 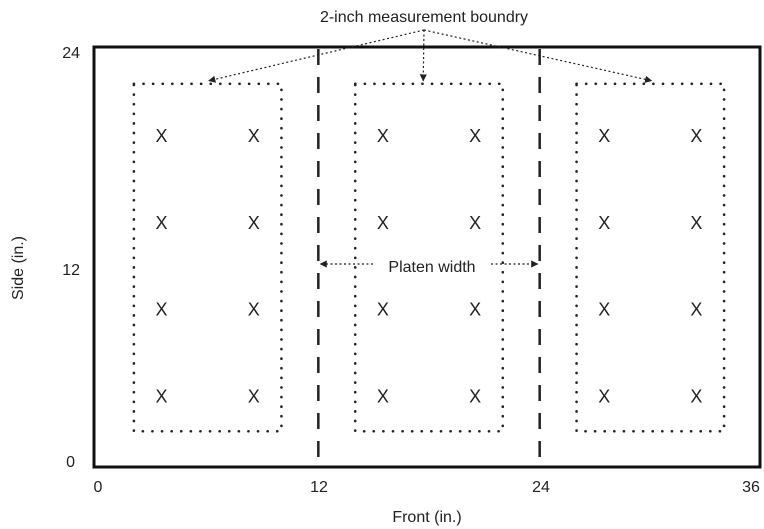 What do you see at coordinates (162, 310) in the screenshot?
I see `measurement-point-r3-c1: X` at bounding box center [162, 310].